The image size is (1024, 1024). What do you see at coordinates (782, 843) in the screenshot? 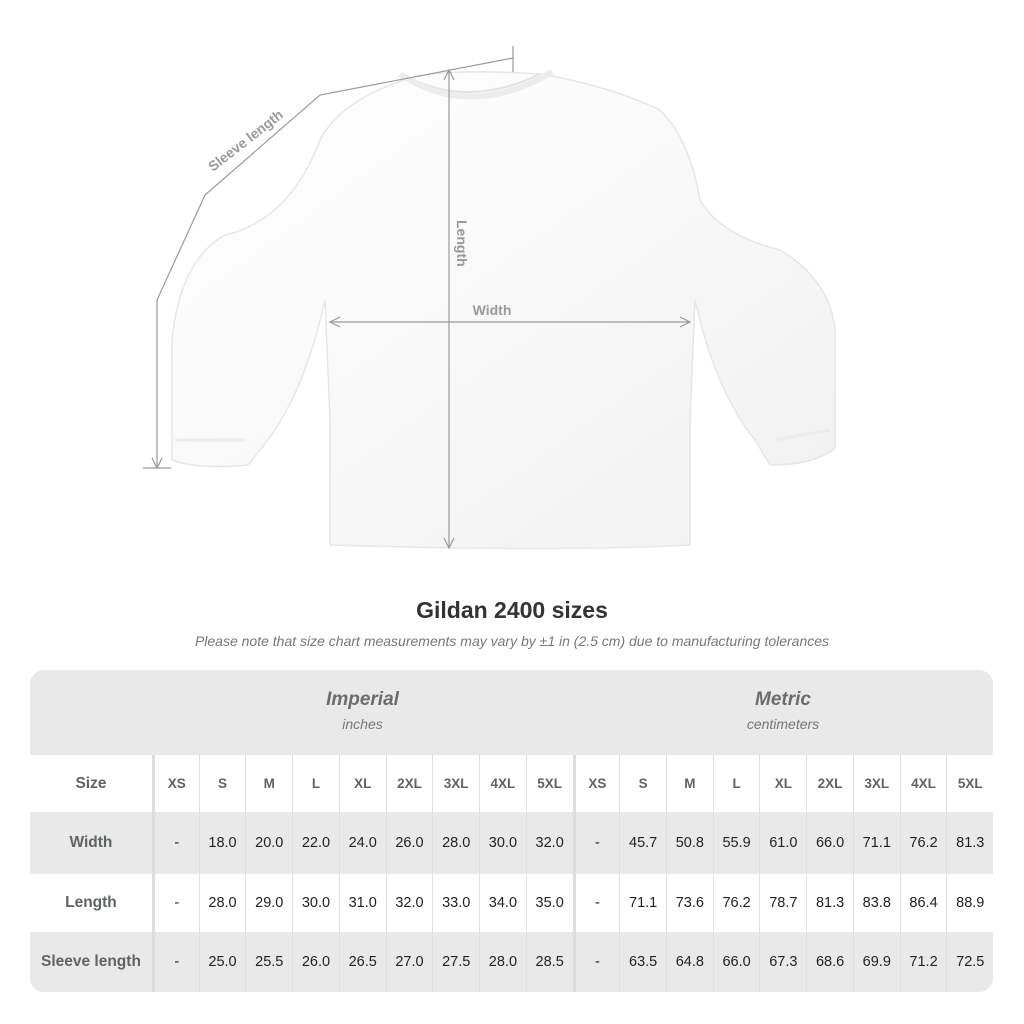
I see `metric-value-cell: 61.0` at bounding box center [782, 843].